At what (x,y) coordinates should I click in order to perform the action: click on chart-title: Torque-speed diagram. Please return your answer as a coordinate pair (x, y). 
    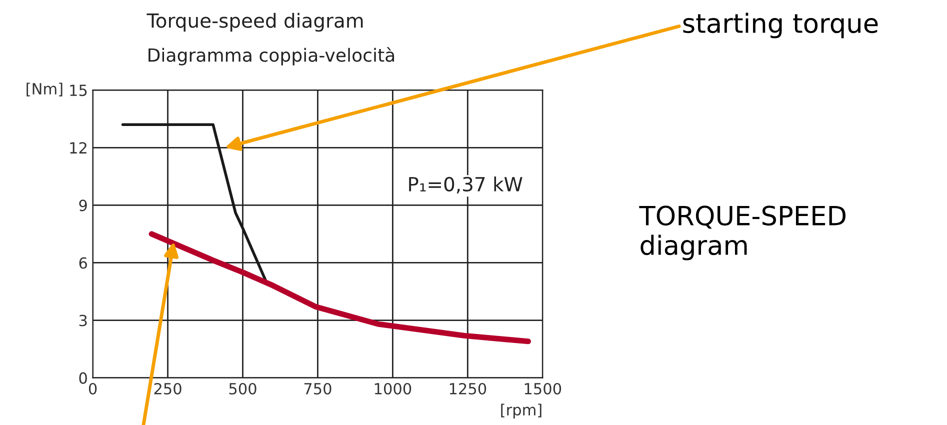
    Looking at the image, I should click on (254, 22).